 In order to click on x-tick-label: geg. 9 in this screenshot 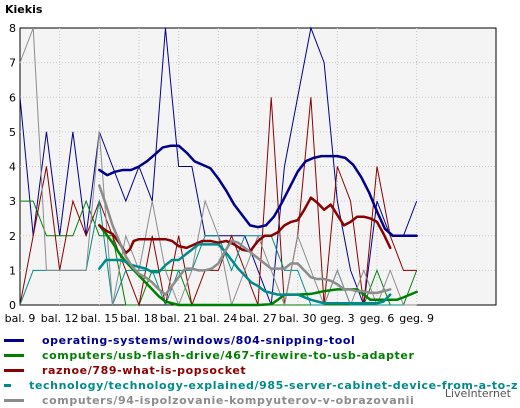, I will do `click(416, 318)`.